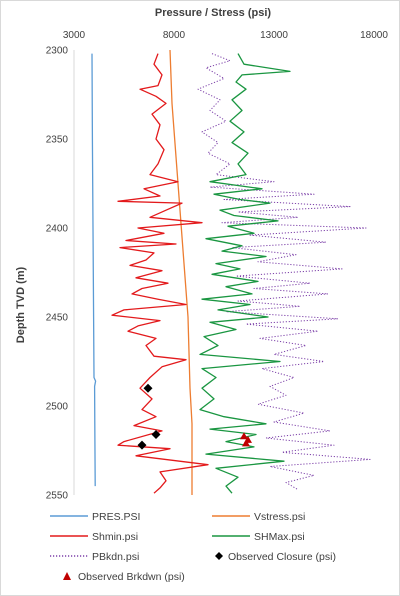  What do you see at coordinates (282, 557) in the screenshot?
I see `legend-closure-label: Observed Closure (psi)` at bounding box center [282, 557].